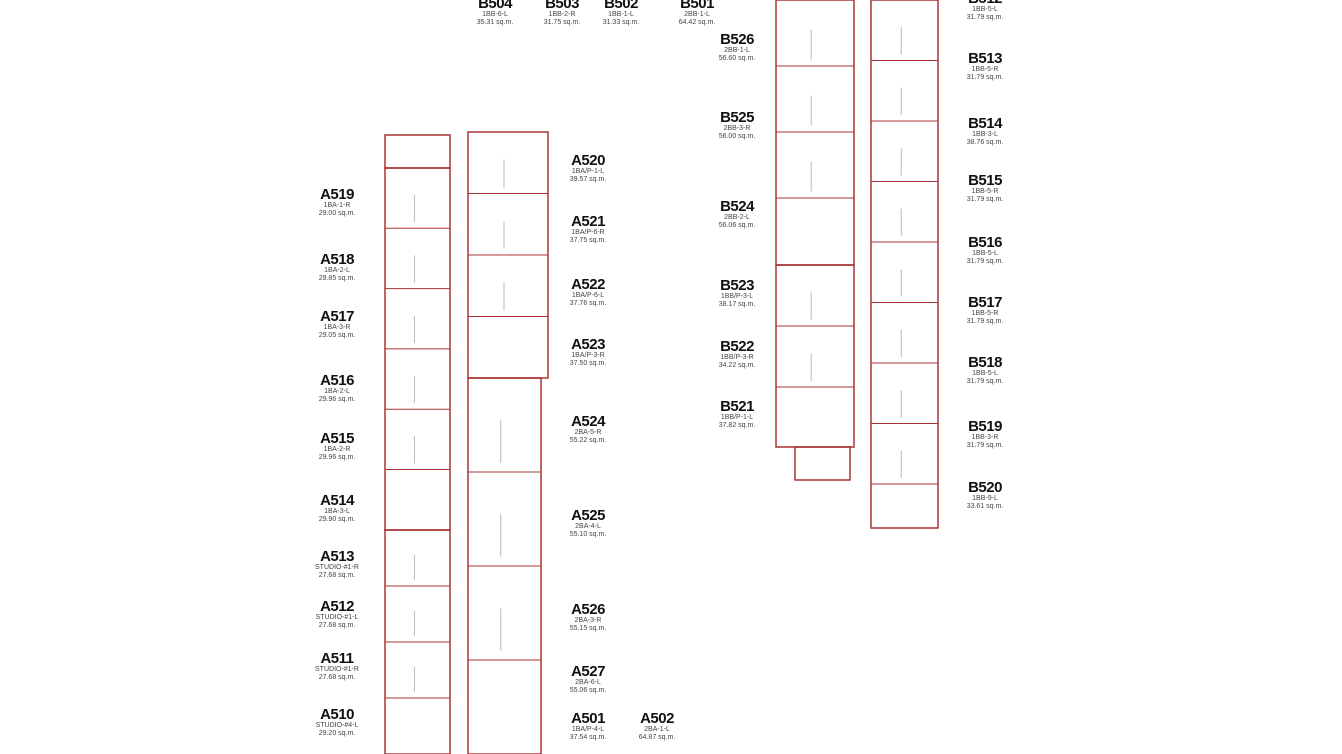 The height and width of the screenshot is (754, 1342). I want to click on unit-type: 1BB/P-3-L, so click(737, 296).